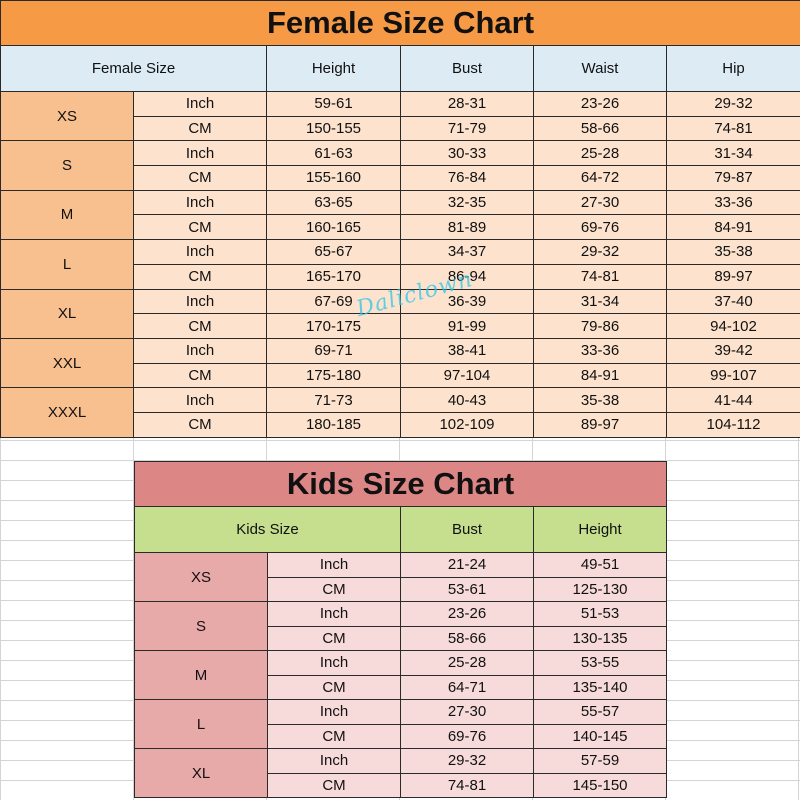 The image size is (800, 800). Describe the element at coordinates (732, 178) in the screenshot. I see `measurement-cell: 79-87` at that location.